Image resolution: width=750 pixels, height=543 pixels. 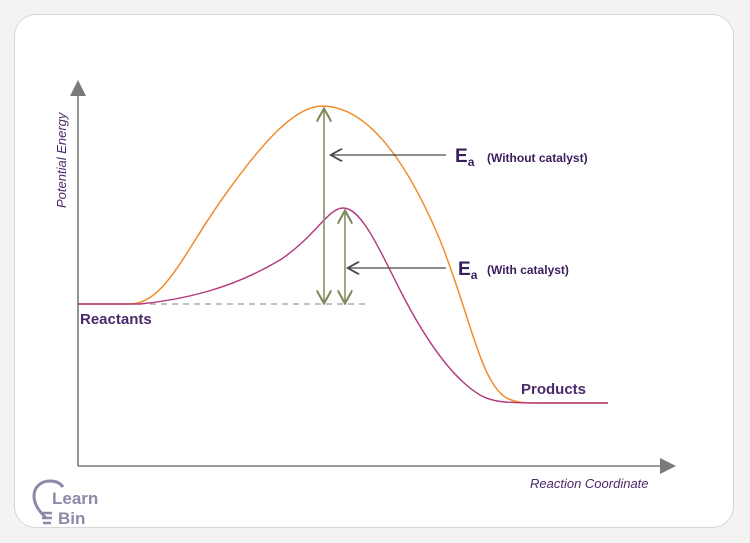 I want to click on ea-without-symbol: E, so click(x=461, y=156).